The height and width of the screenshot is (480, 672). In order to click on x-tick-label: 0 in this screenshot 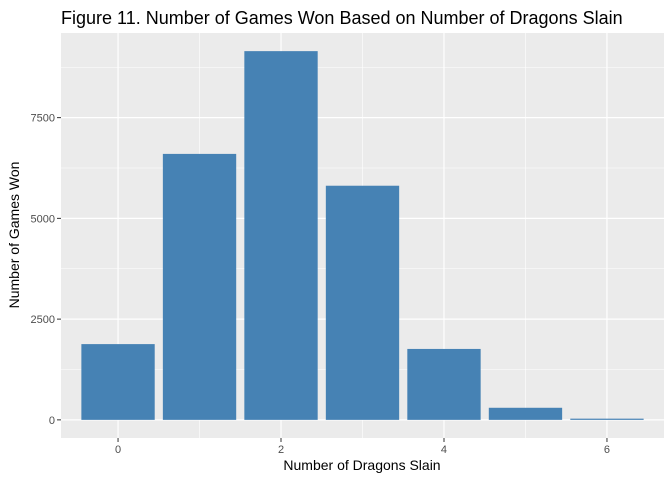, I will do `click(118, 450)`.